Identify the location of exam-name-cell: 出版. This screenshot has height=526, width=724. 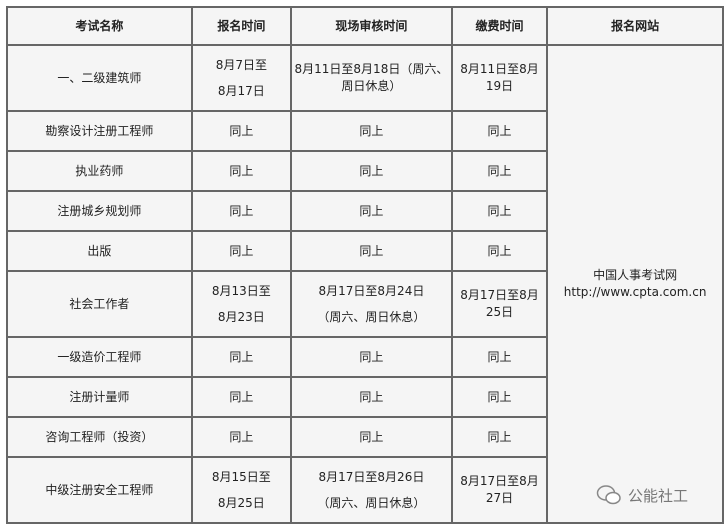
(99, 251).